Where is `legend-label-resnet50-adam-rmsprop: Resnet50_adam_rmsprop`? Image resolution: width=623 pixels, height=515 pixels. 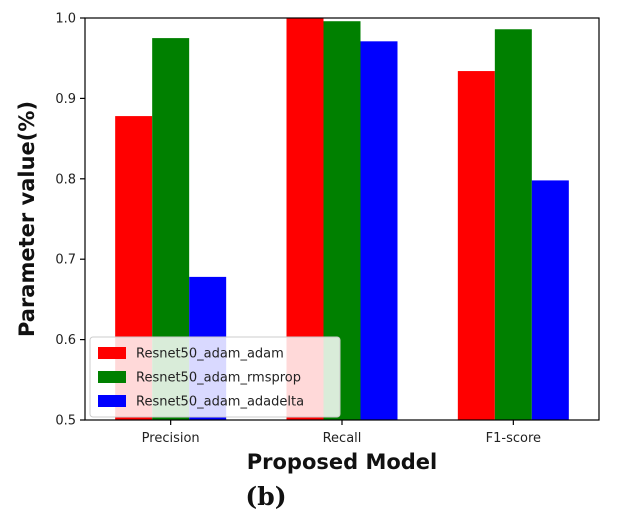 legend-label-resnet50-adam-rmsprop: Resnet50_adam_rmsprop is located at coordinates (218, 378).